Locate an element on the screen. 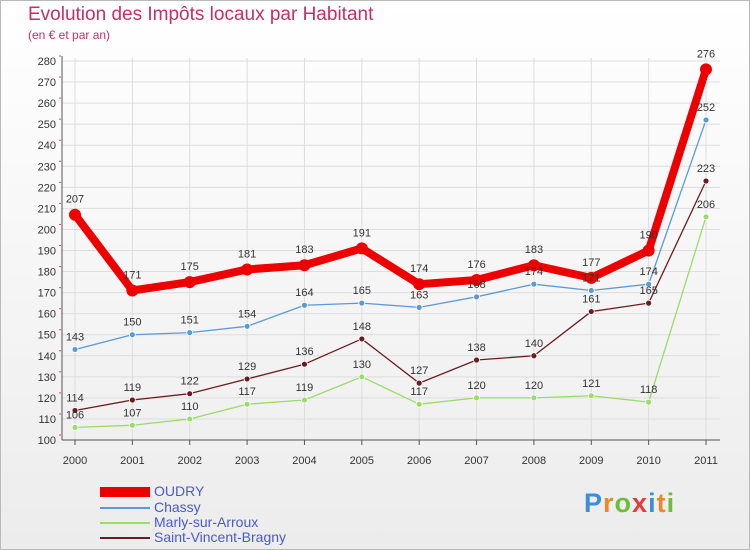 The image size is (750, 550). data-label: 150 is located at coordinates (132, 323).